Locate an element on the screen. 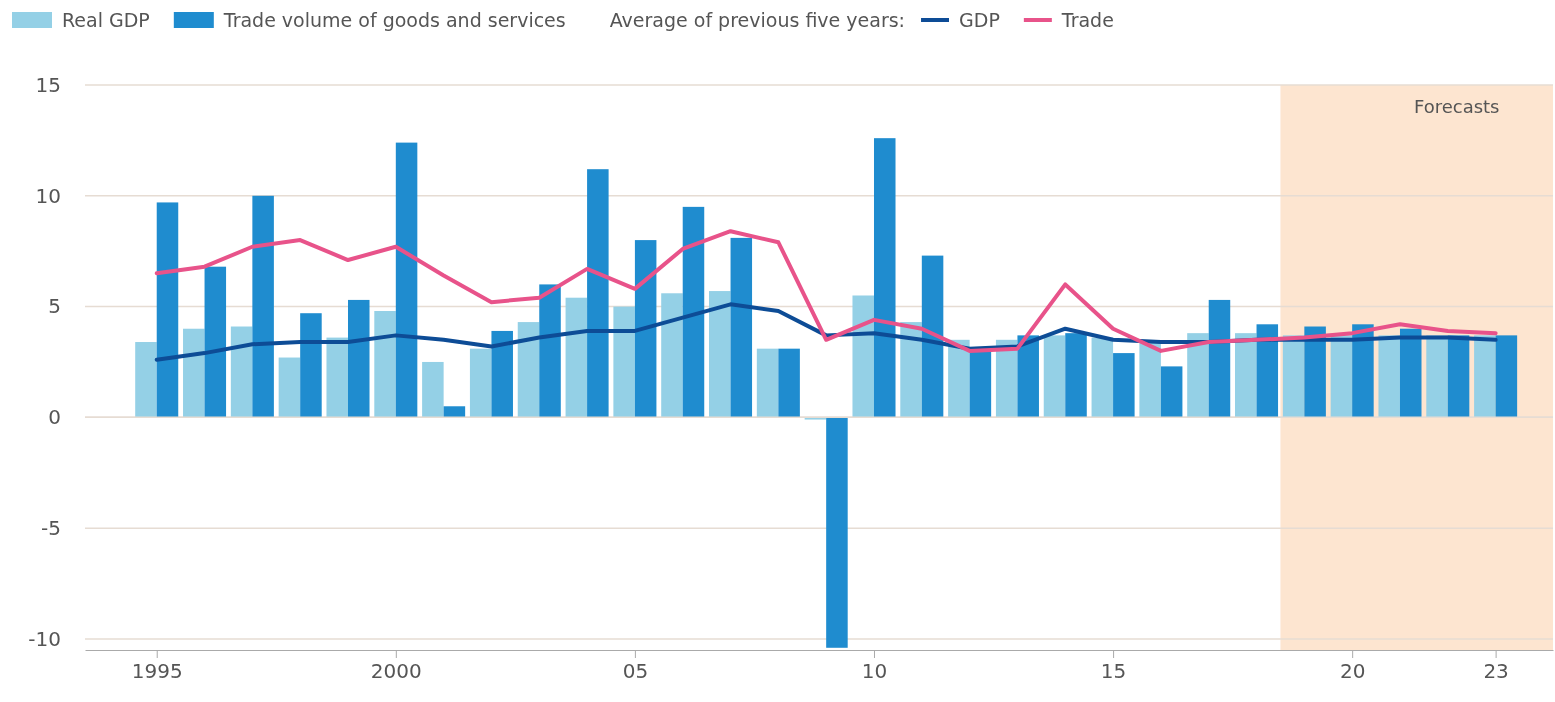 The height and width of the screenshot is (702, 1555). y-tick-label: 0 is located at coordinates (54, 417).